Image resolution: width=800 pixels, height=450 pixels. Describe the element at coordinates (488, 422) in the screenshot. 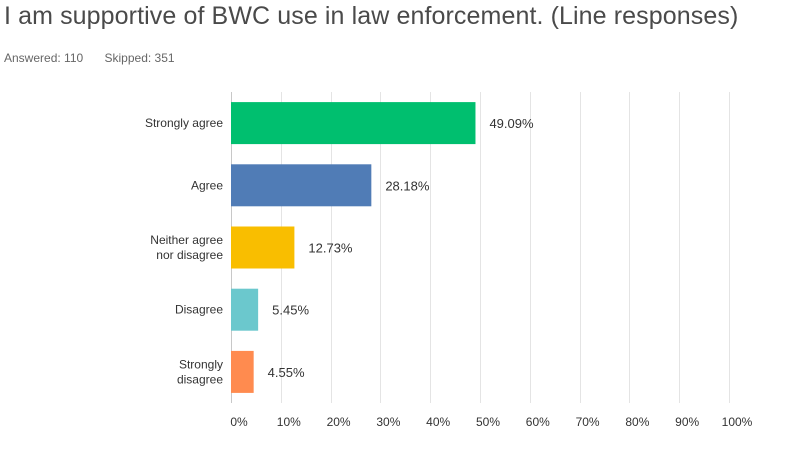

I see `x-tick-label-50: 50%` at that location.